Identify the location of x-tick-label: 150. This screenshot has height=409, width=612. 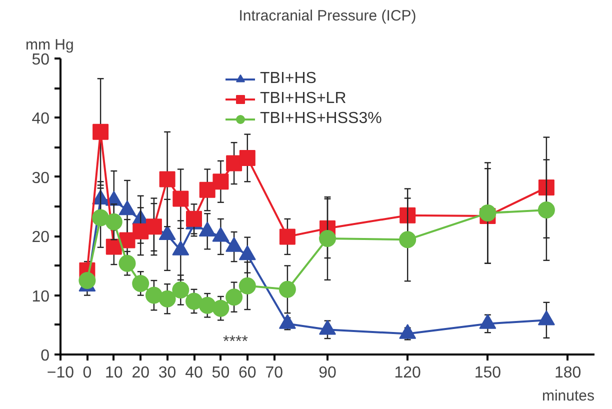
(488, 373).